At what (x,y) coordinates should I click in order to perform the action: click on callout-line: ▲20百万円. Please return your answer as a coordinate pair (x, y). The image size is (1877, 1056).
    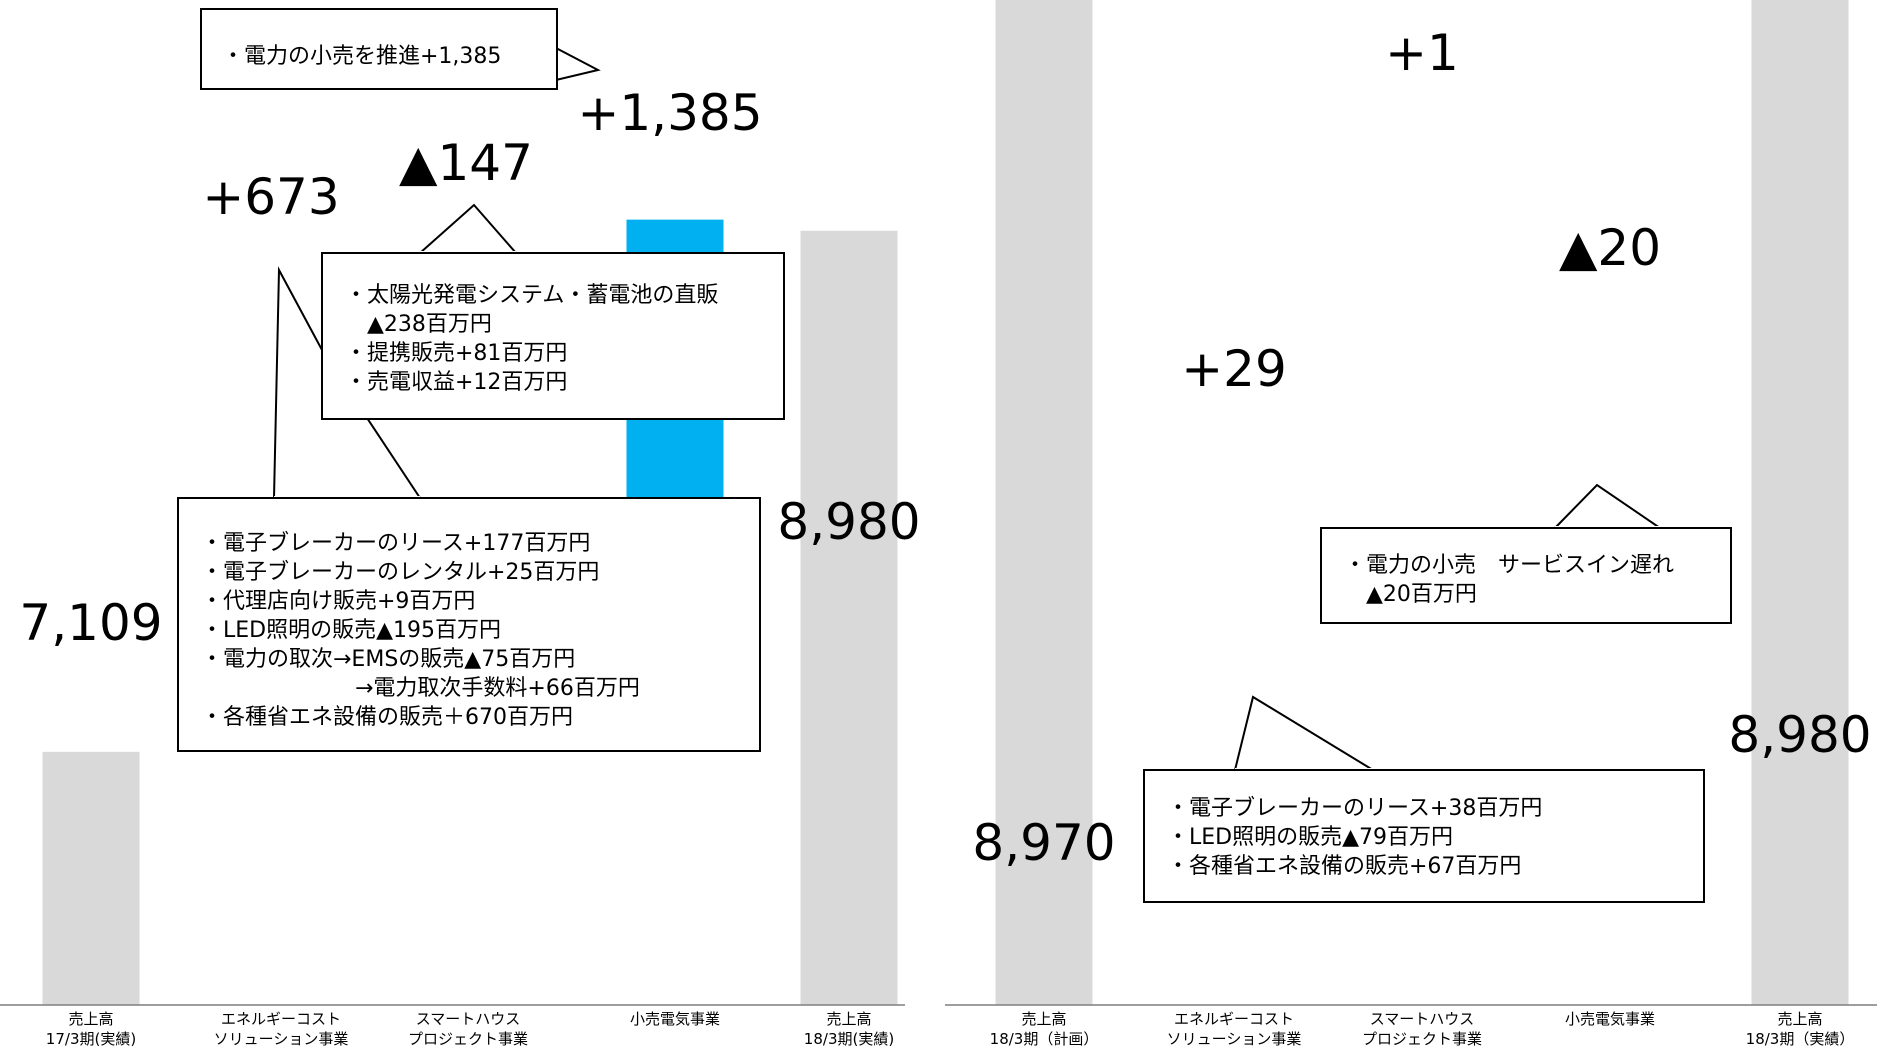
    Looking at the image, I should click on (1410, 594).